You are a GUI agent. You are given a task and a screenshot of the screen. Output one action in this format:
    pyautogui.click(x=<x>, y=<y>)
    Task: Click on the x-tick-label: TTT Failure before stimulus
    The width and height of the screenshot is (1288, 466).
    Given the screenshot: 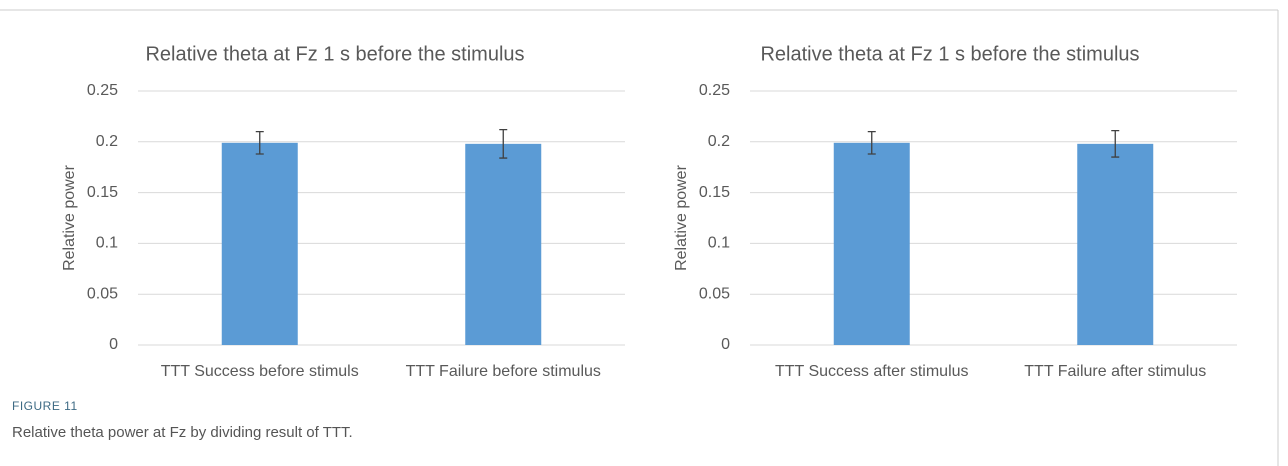 What is the action you would take?
    pyautogui.click(x=503, y=371)
    